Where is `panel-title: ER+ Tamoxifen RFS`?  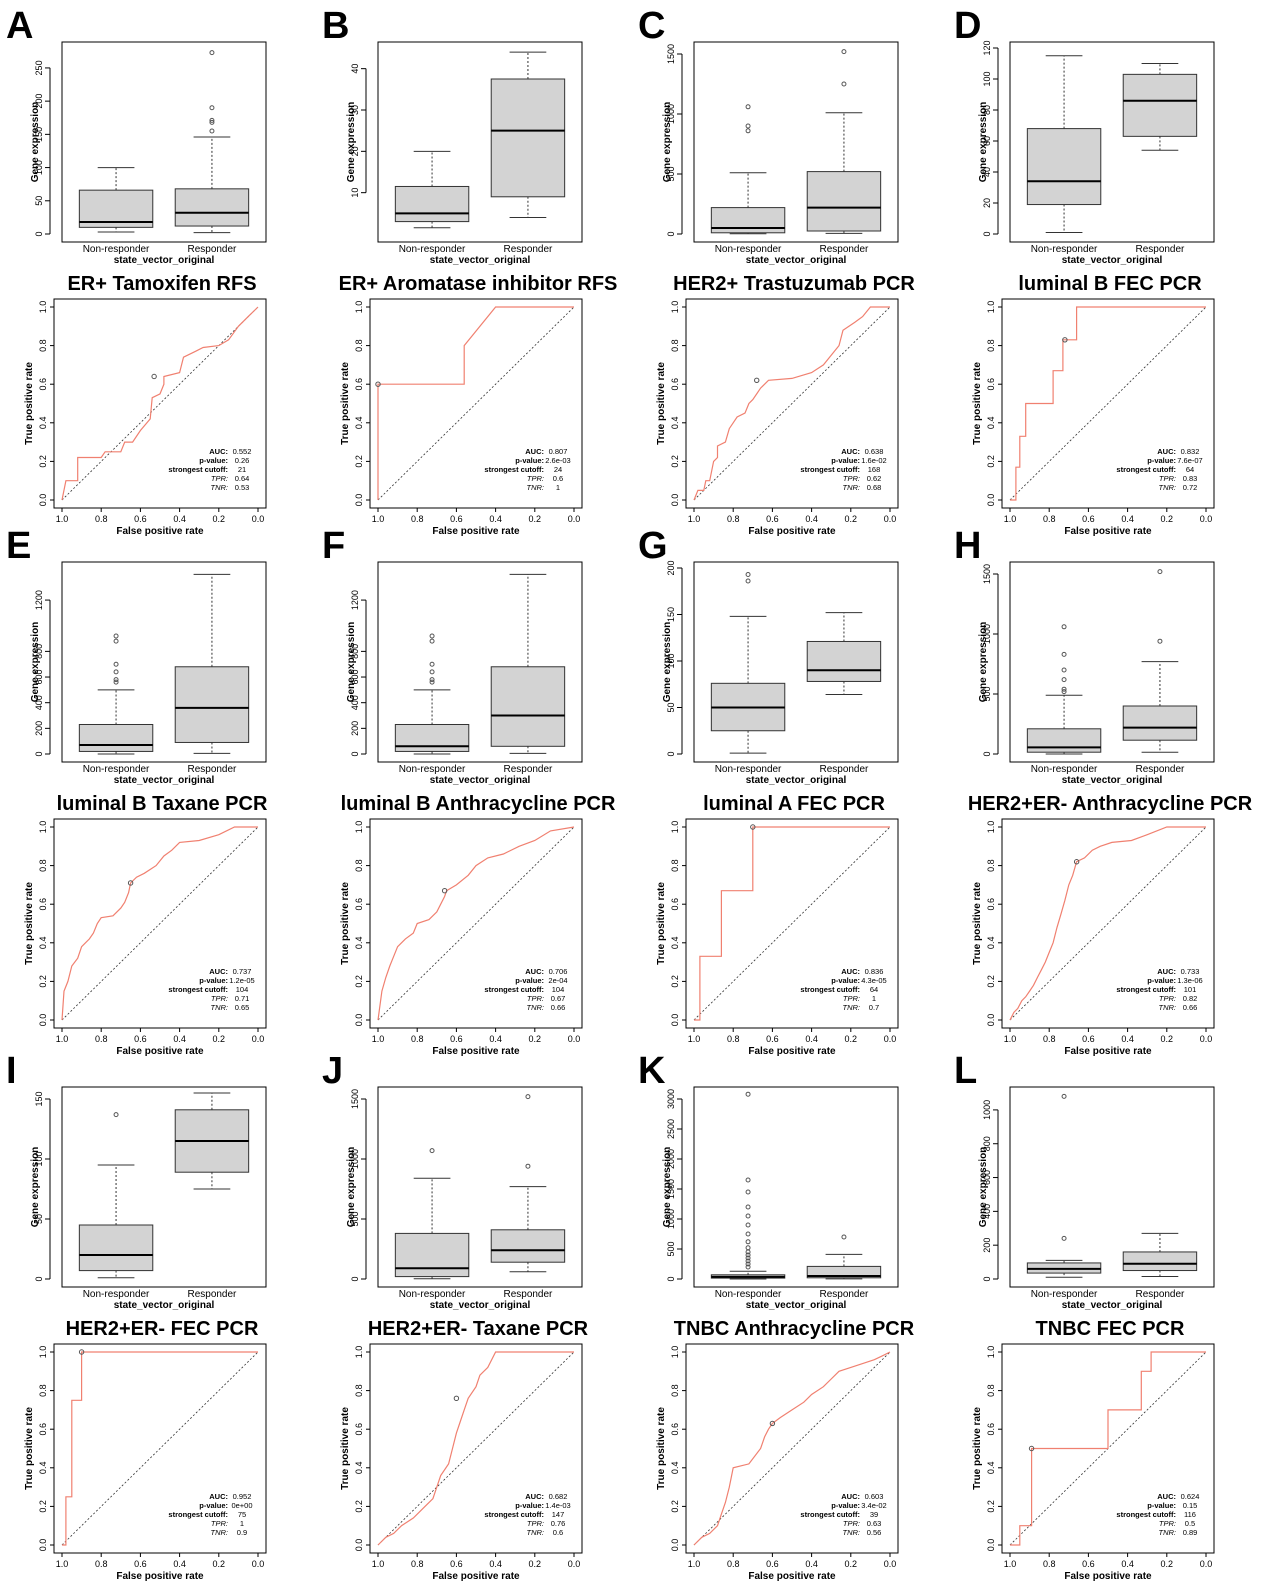 panel-title: ER+ Tamoxifen RFS is located at coordinates (161, 284).